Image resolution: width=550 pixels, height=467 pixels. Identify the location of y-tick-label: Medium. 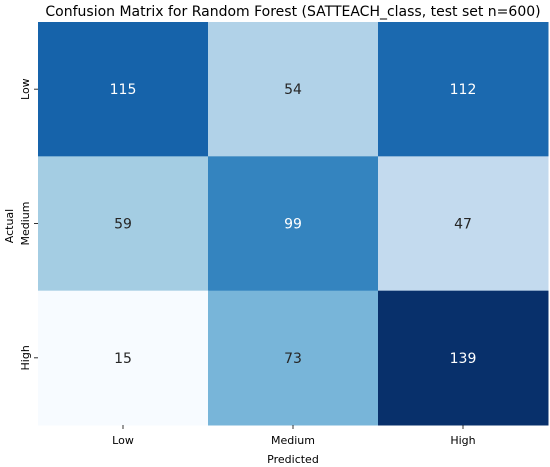
(25, 224).